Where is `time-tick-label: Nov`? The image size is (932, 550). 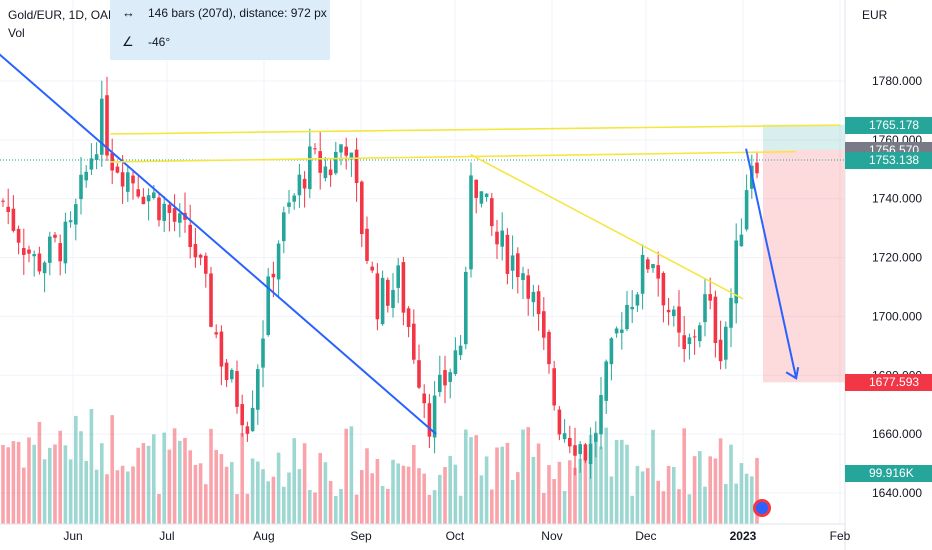
time-tick-label: Nov is located at coordinates (551, 536).